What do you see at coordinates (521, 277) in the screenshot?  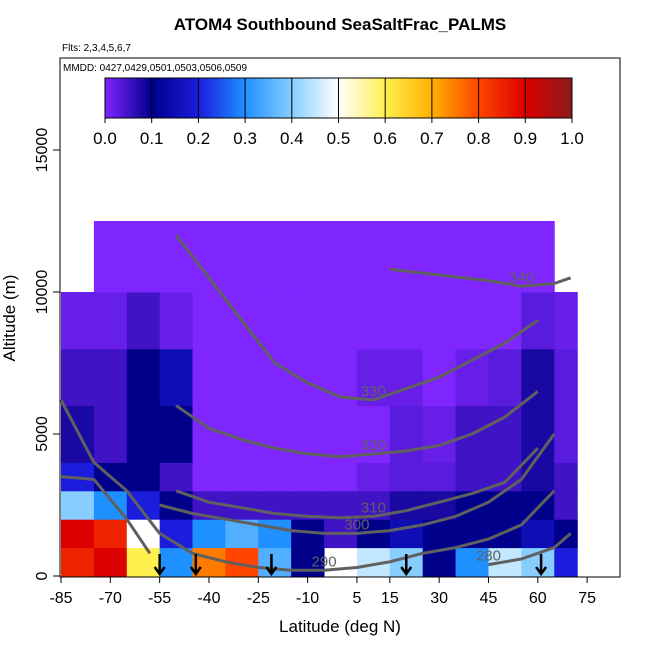 I see `contour-label: 340` at bounding box center [521, 277].